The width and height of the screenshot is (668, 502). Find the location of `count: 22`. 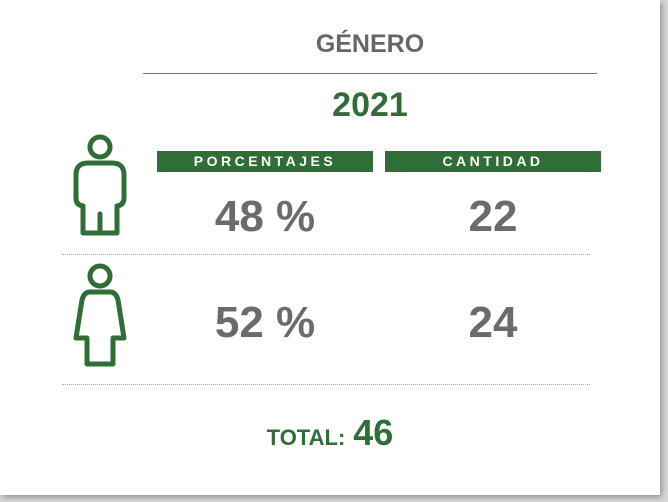

count: 22 is located at coordinates (493, 216).